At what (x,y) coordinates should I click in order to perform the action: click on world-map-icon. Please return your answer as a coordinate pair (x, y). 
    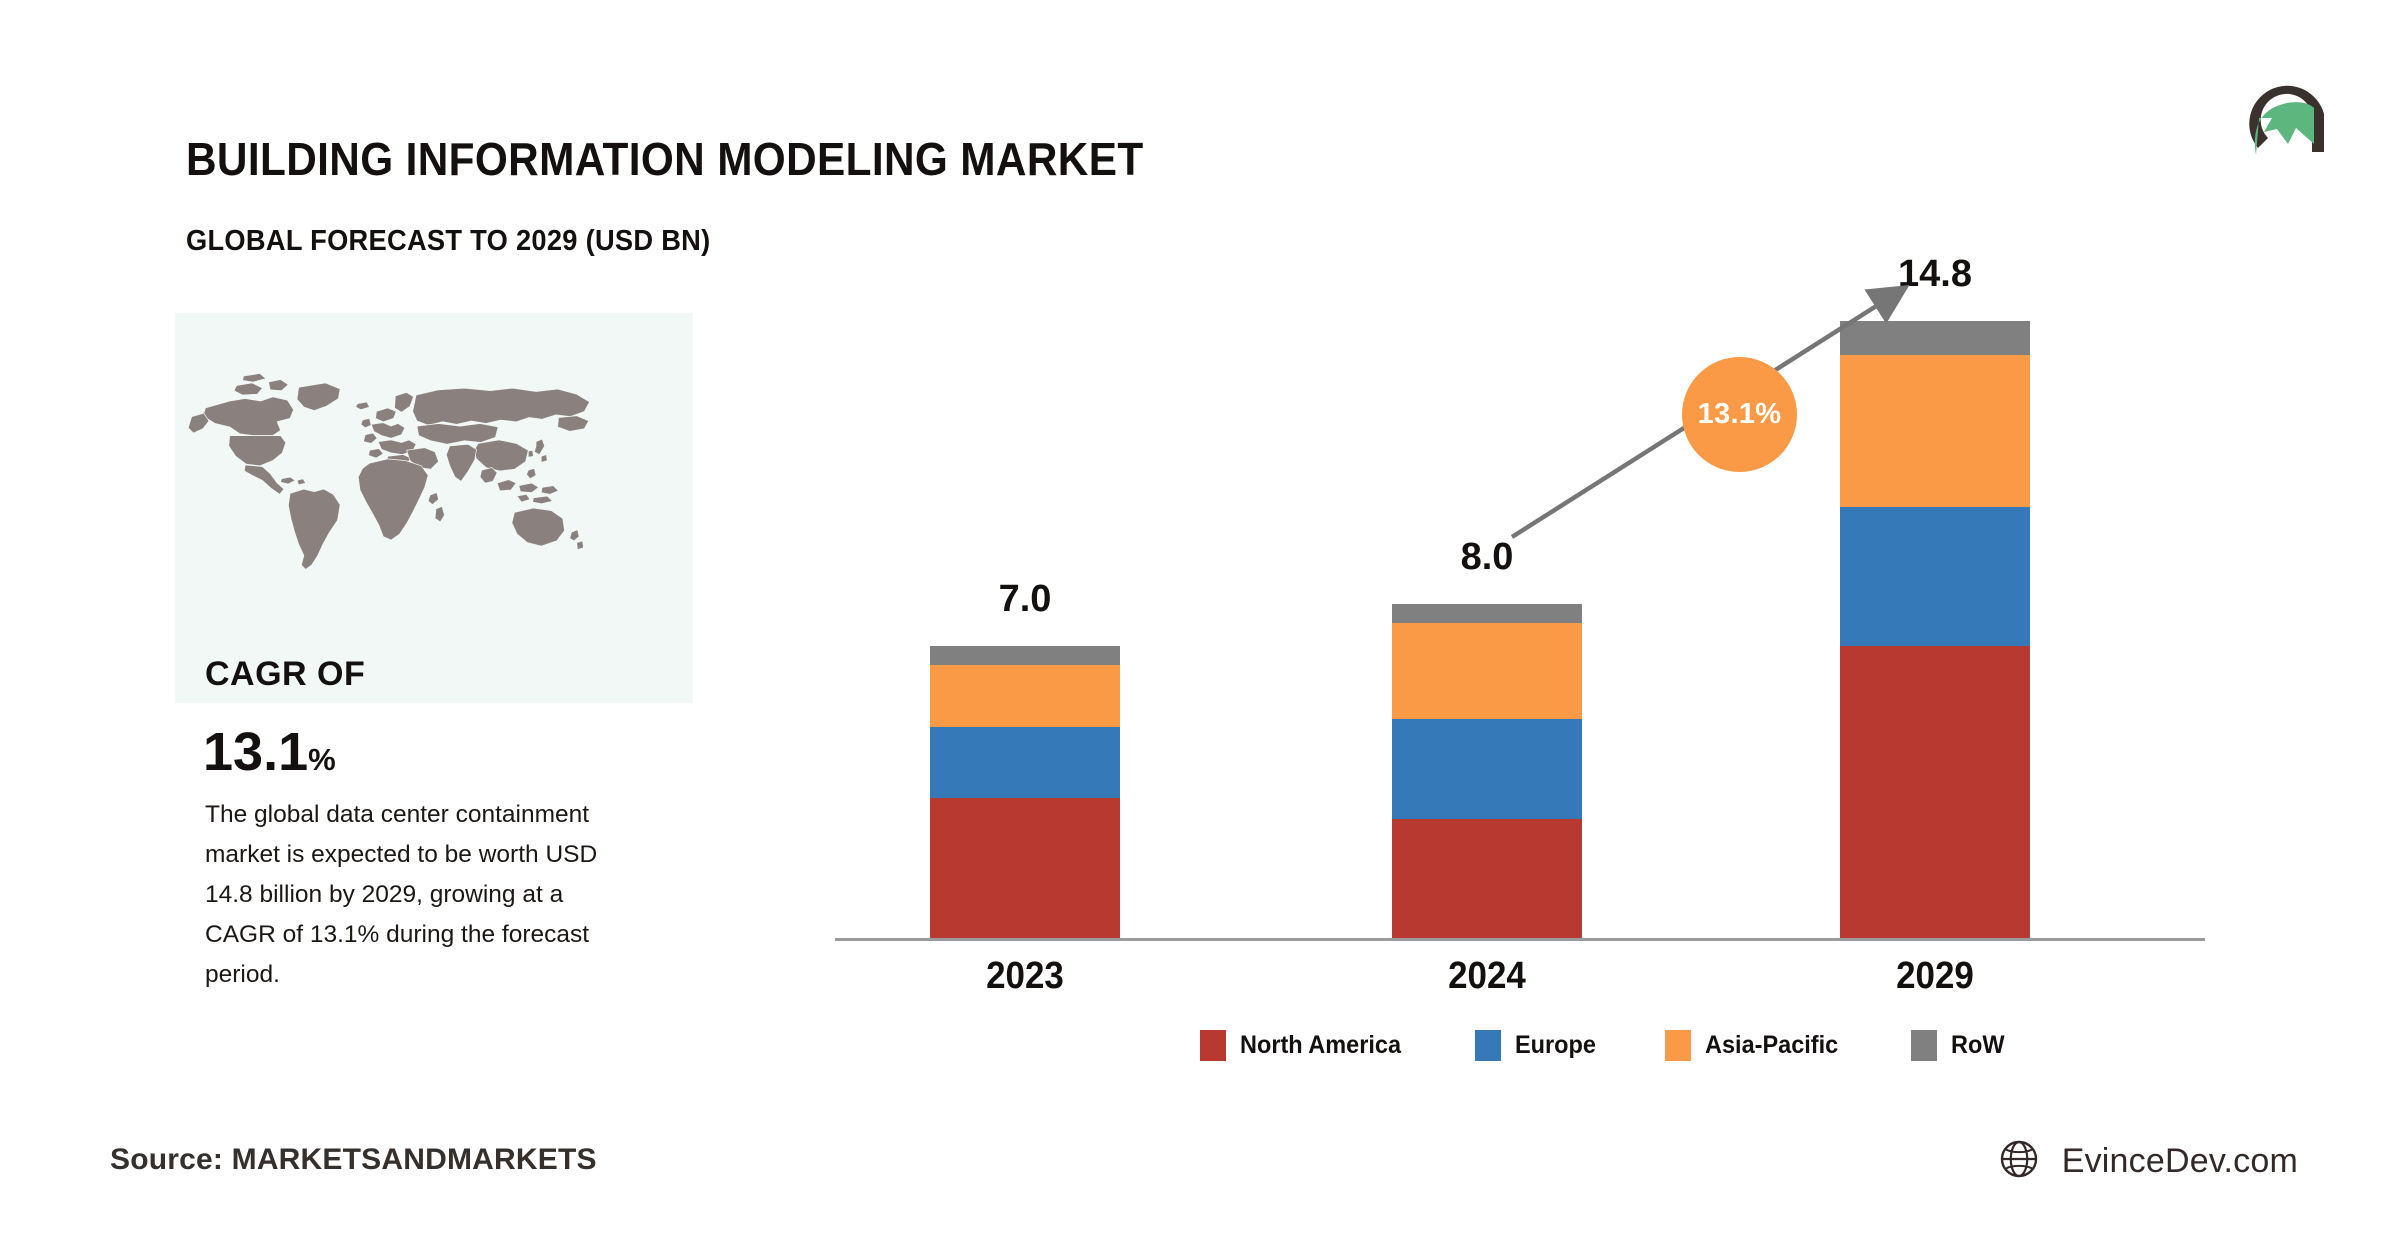
    Looking at the image, I should click on (404, 474).